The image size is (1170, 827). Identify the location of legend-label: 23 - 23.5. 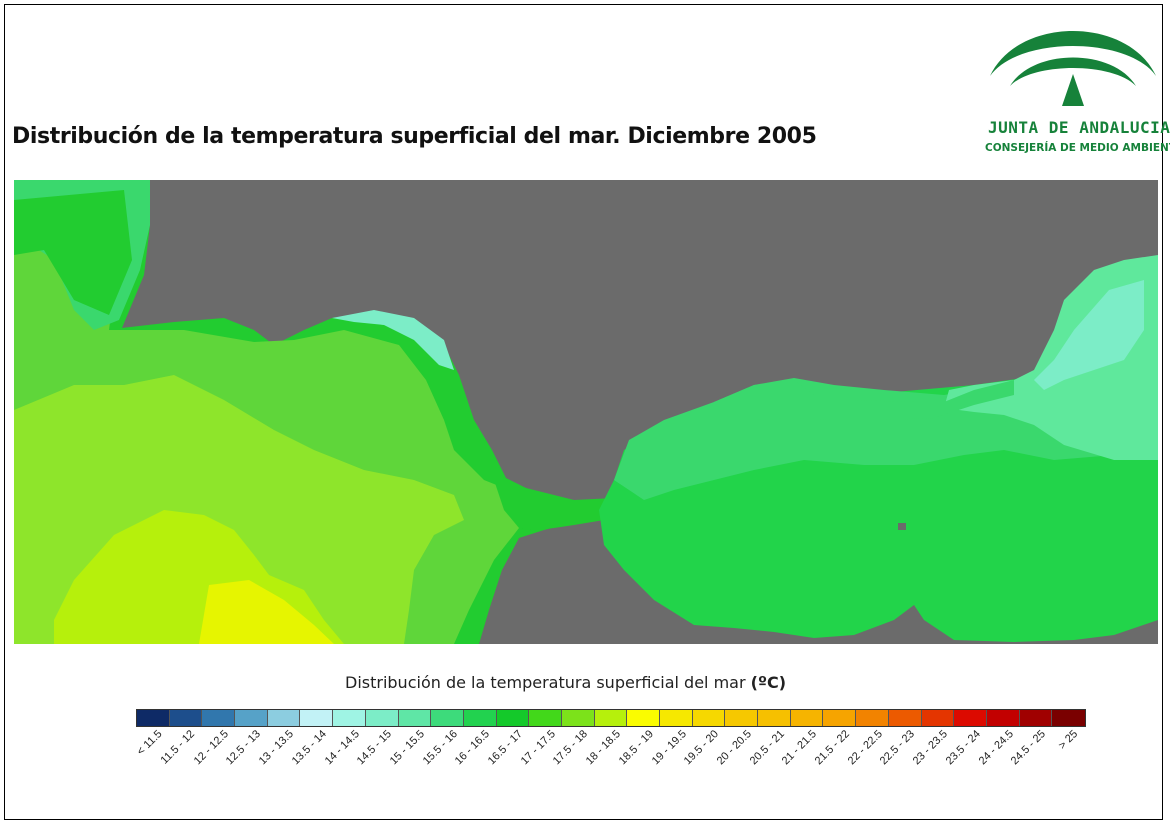
(930, 748).